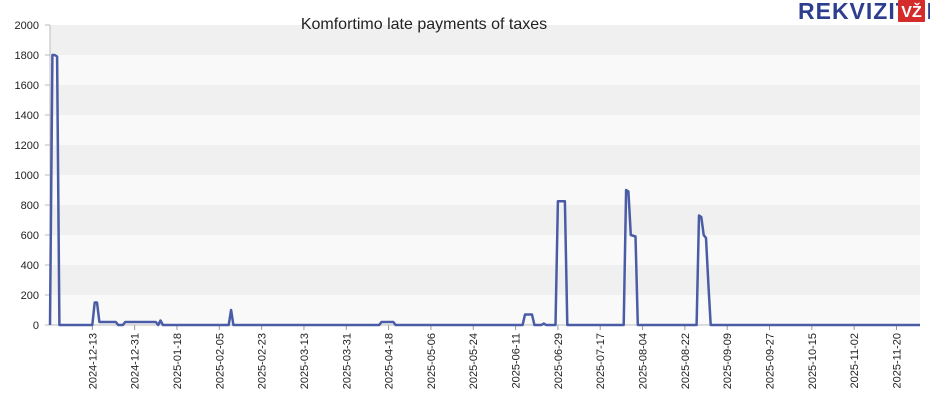 The width and height of the screenshot is (930, 400). I want to click on x-tick-label: 2025-08-04, so click(644, 361).